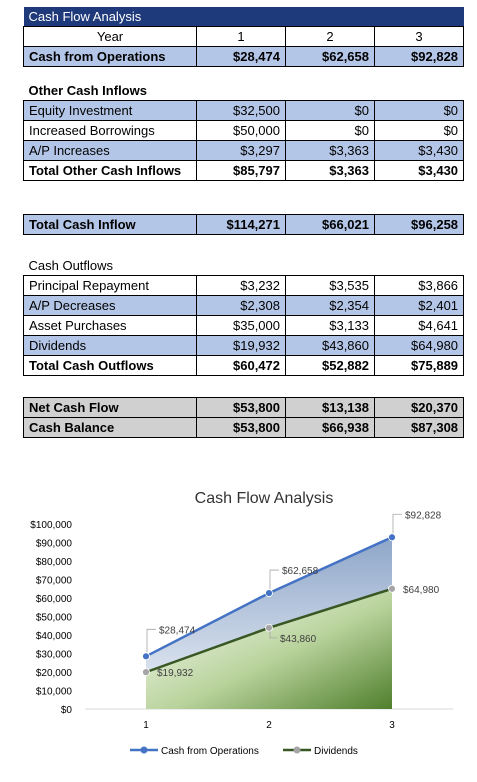  I want to click on value-cell: $3,866, so click(419, 285).